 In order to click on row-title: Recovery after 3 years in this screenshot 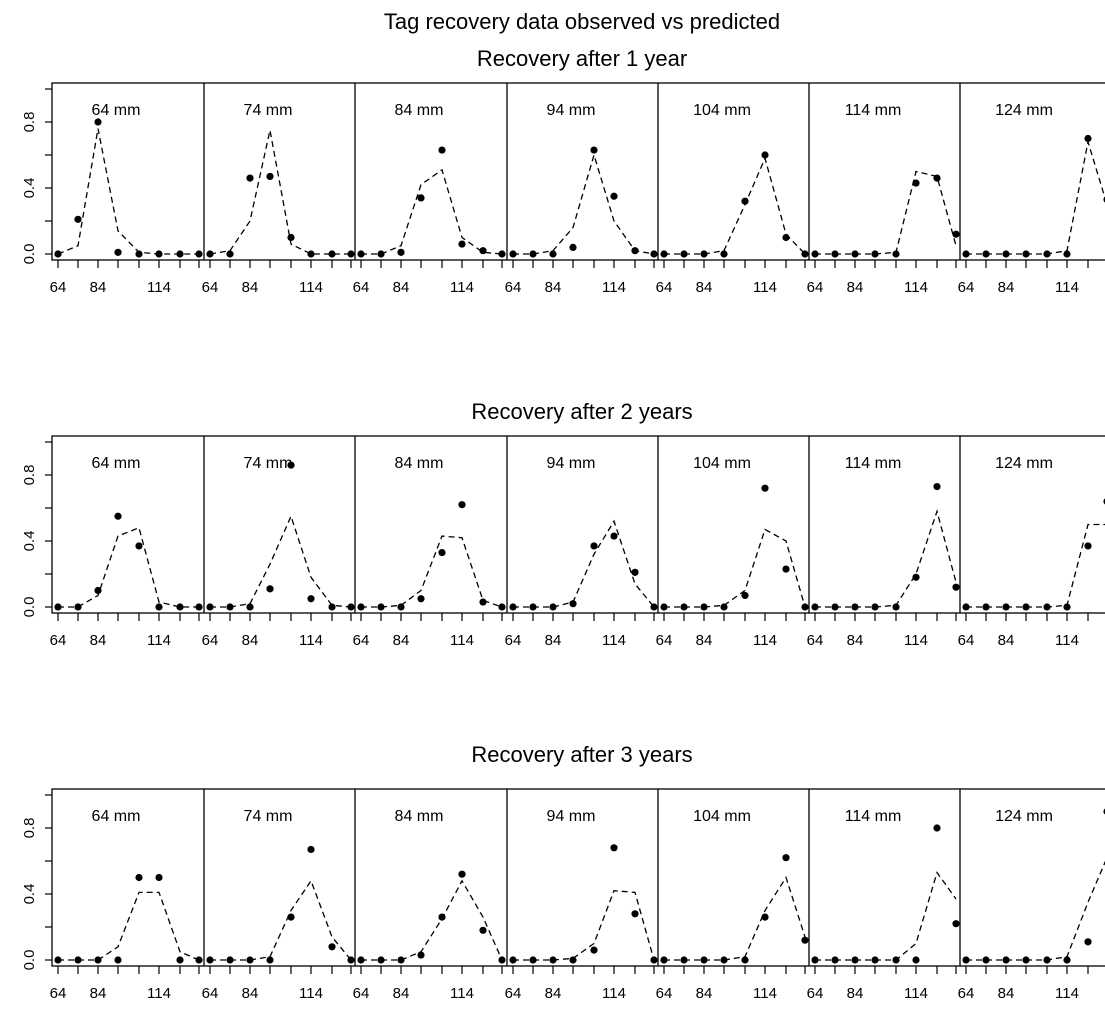, I will do `click(581, 754)`.